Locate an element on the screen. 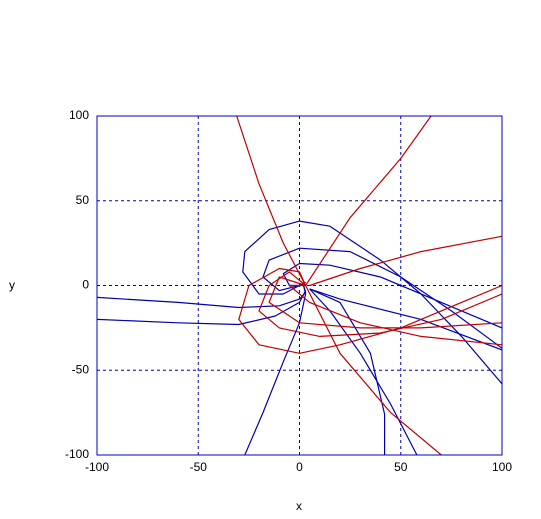 The height and width of the screenshot is (519, 541). x-axis-label: x is located at coordinates (299, 506).